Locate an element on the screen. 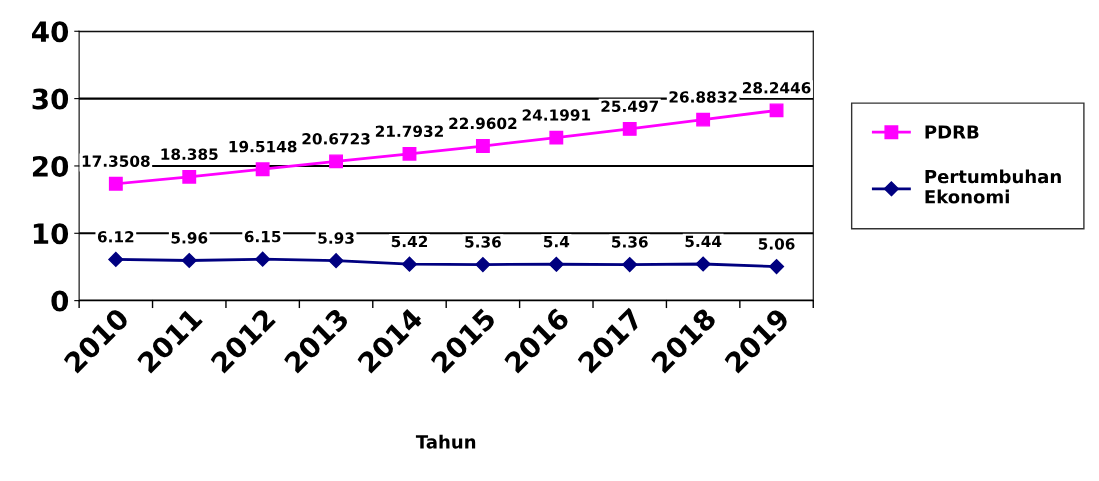 Image resolution: width=1099 pixels, height=481 pixels. data-label: 5.06 is located at coordinates (776, 244).